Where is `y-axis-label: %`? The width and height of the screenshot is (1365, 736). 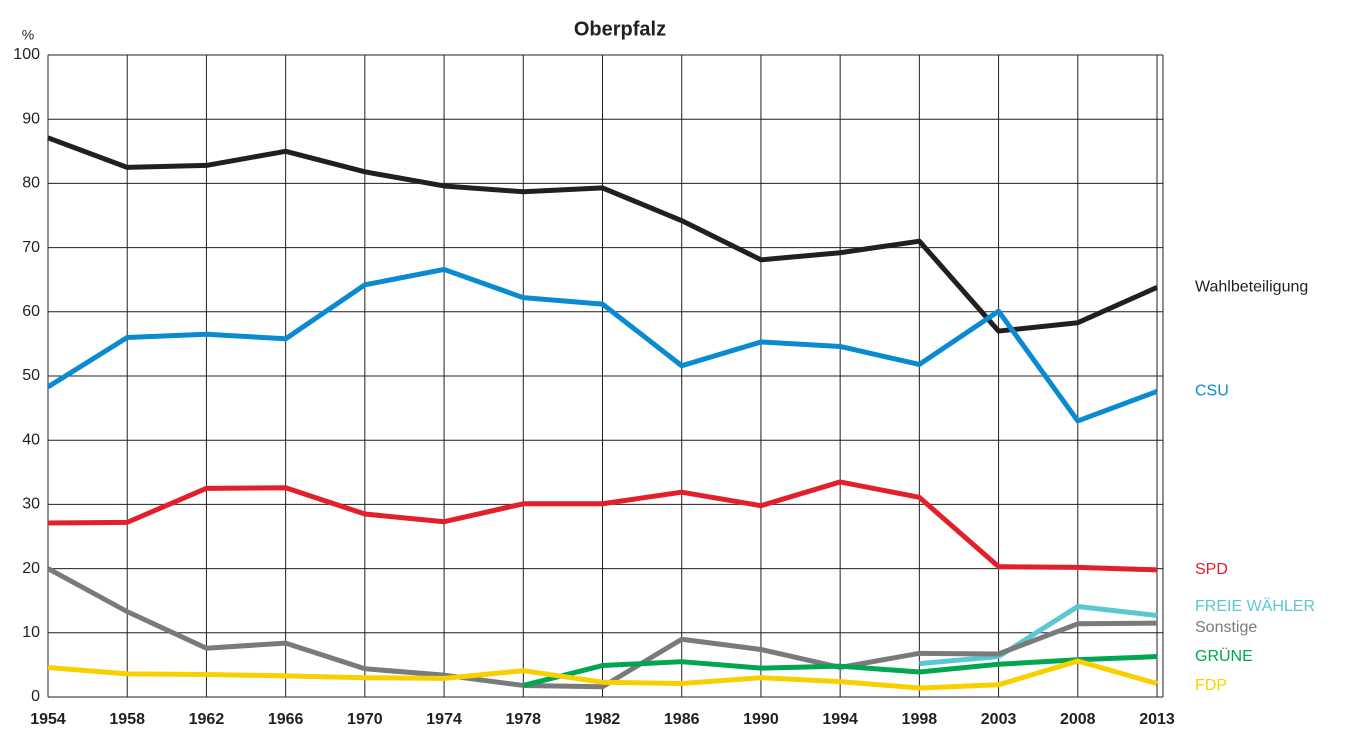 y-axis-label: % is located at coordinates (28, 35).